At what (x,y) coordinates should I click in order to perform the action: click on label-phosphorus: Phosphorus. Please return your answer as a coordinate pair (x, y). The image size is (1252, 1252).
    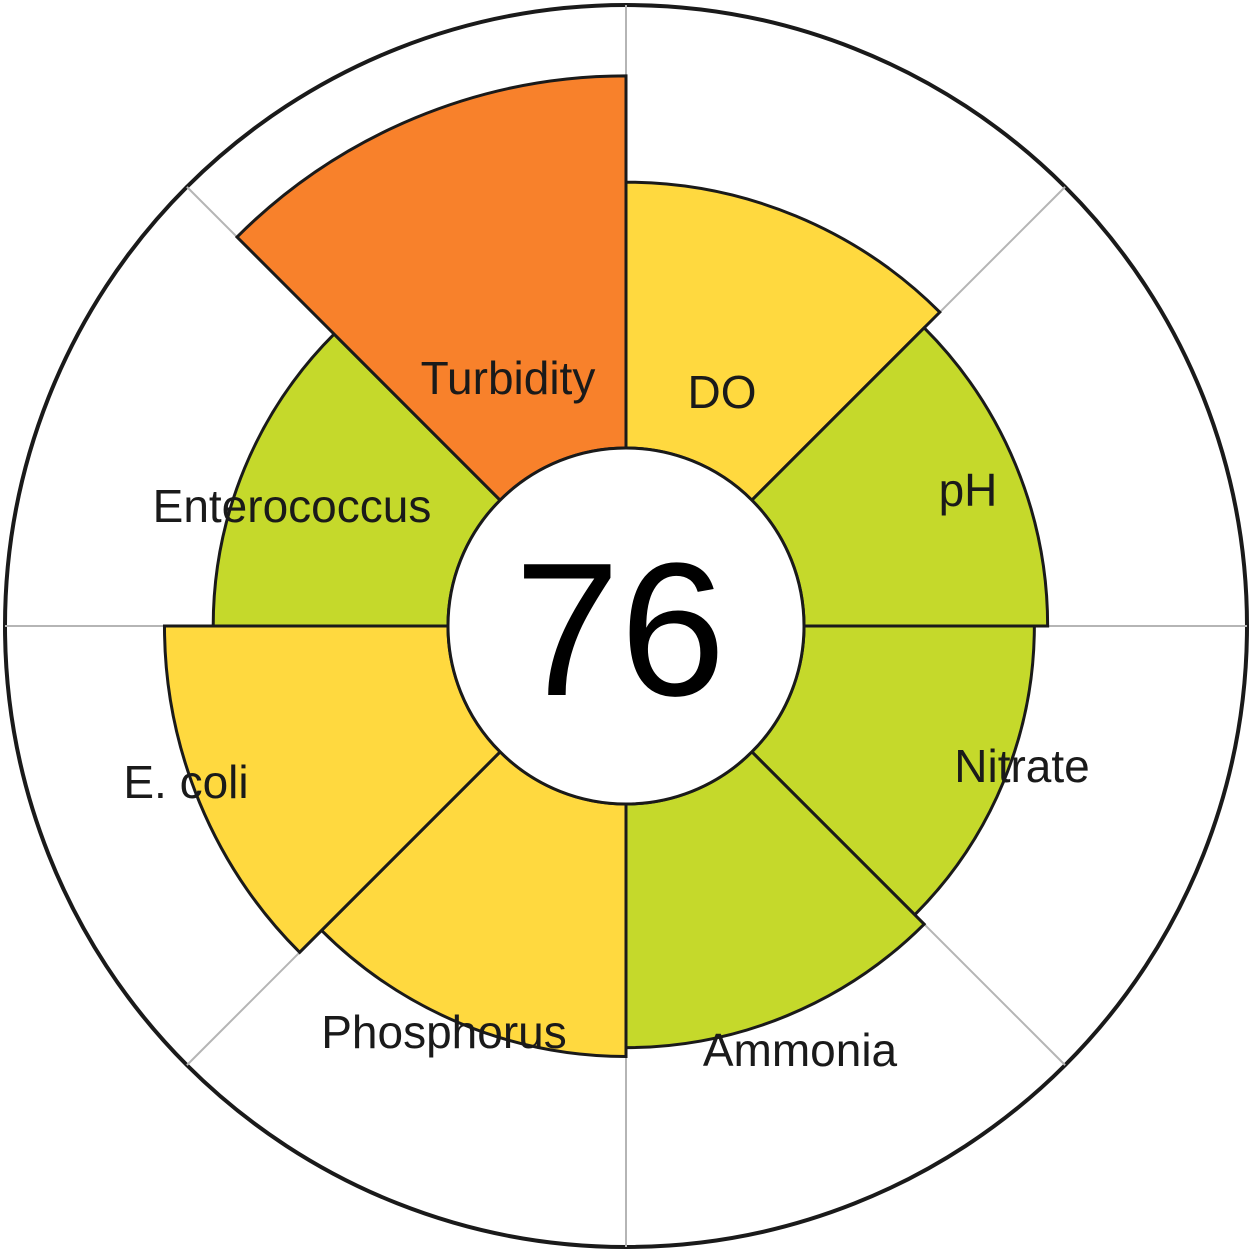
    Looking at the image, I should click on (444, 1032).